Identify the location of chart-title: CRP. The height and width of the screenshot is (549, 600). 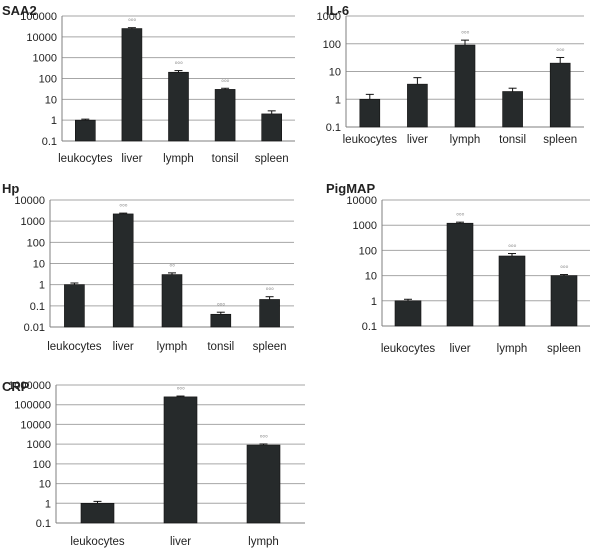
(16, 386).